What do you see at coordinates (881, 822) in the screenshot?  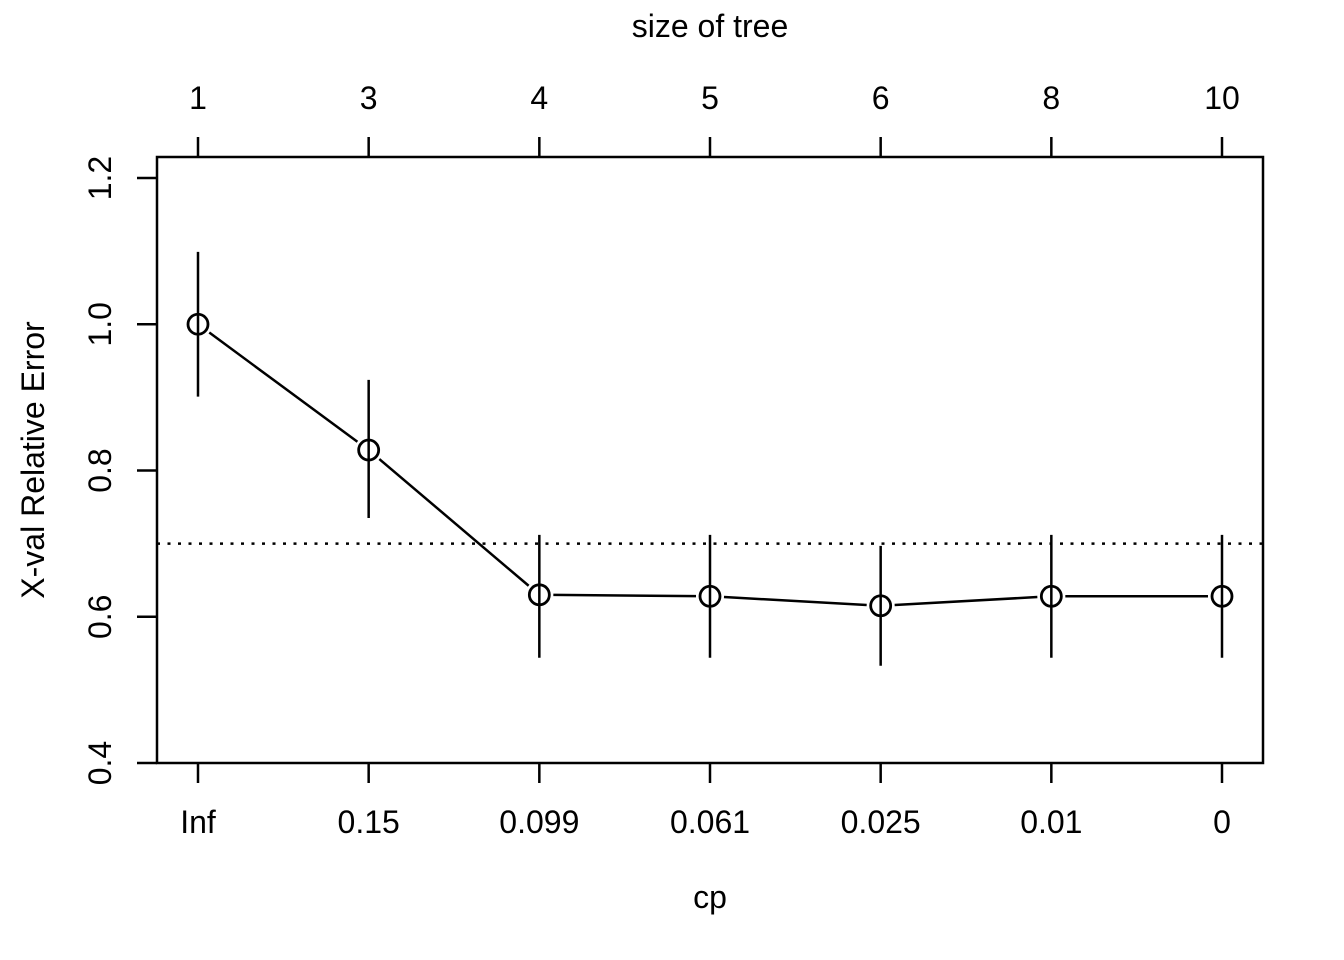 I see `bottom-tick-label: 0.025` at bounding box center [881, 822].